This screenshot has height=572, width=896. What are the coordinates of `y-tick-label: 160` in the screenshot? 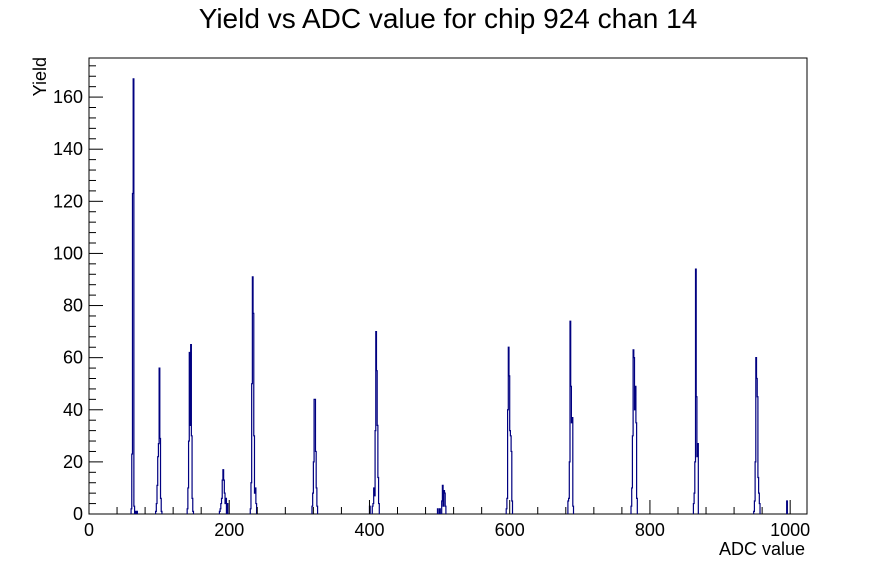 It's located at (68, 97).